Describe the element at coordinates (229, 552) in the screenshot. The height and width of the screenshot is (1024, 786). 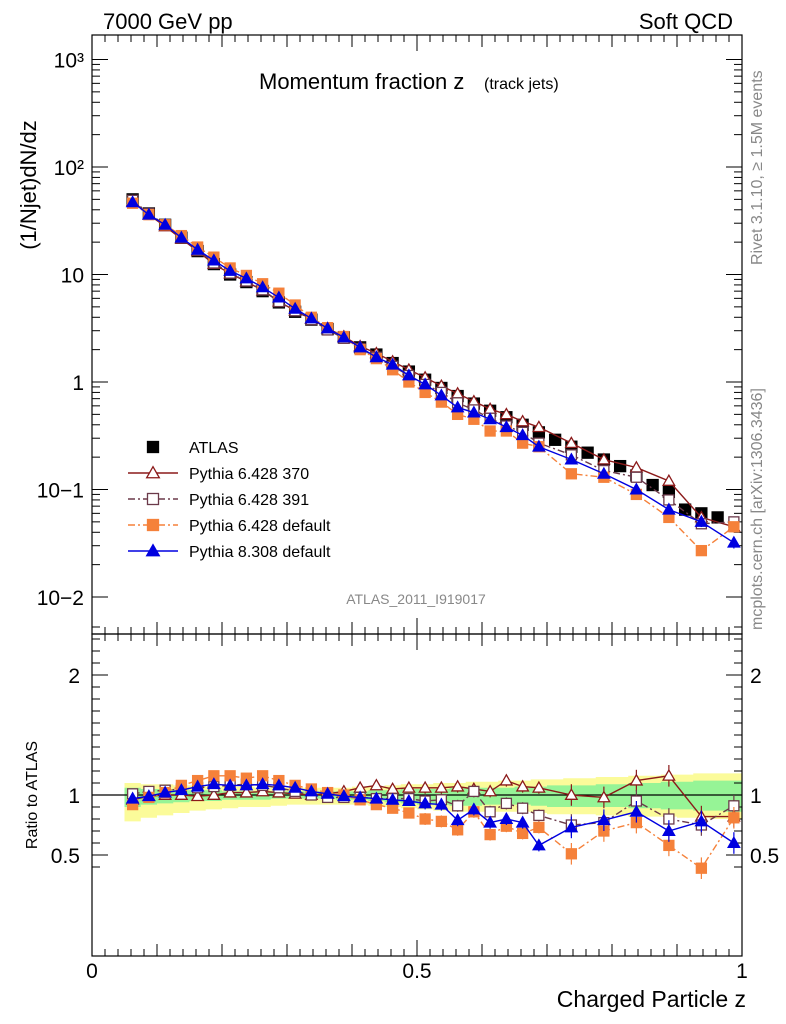
I see `legend-entry-pythia-8-308-default: Pythia 8.308 default` at that location.